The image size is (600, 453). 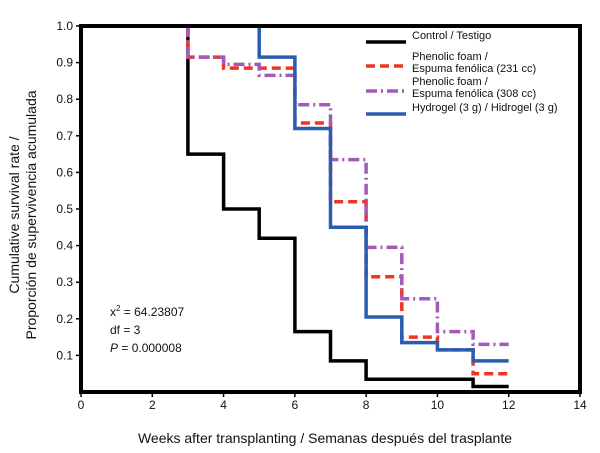 I want to click on df-stat: df = 3, so click(x=125, y=330).